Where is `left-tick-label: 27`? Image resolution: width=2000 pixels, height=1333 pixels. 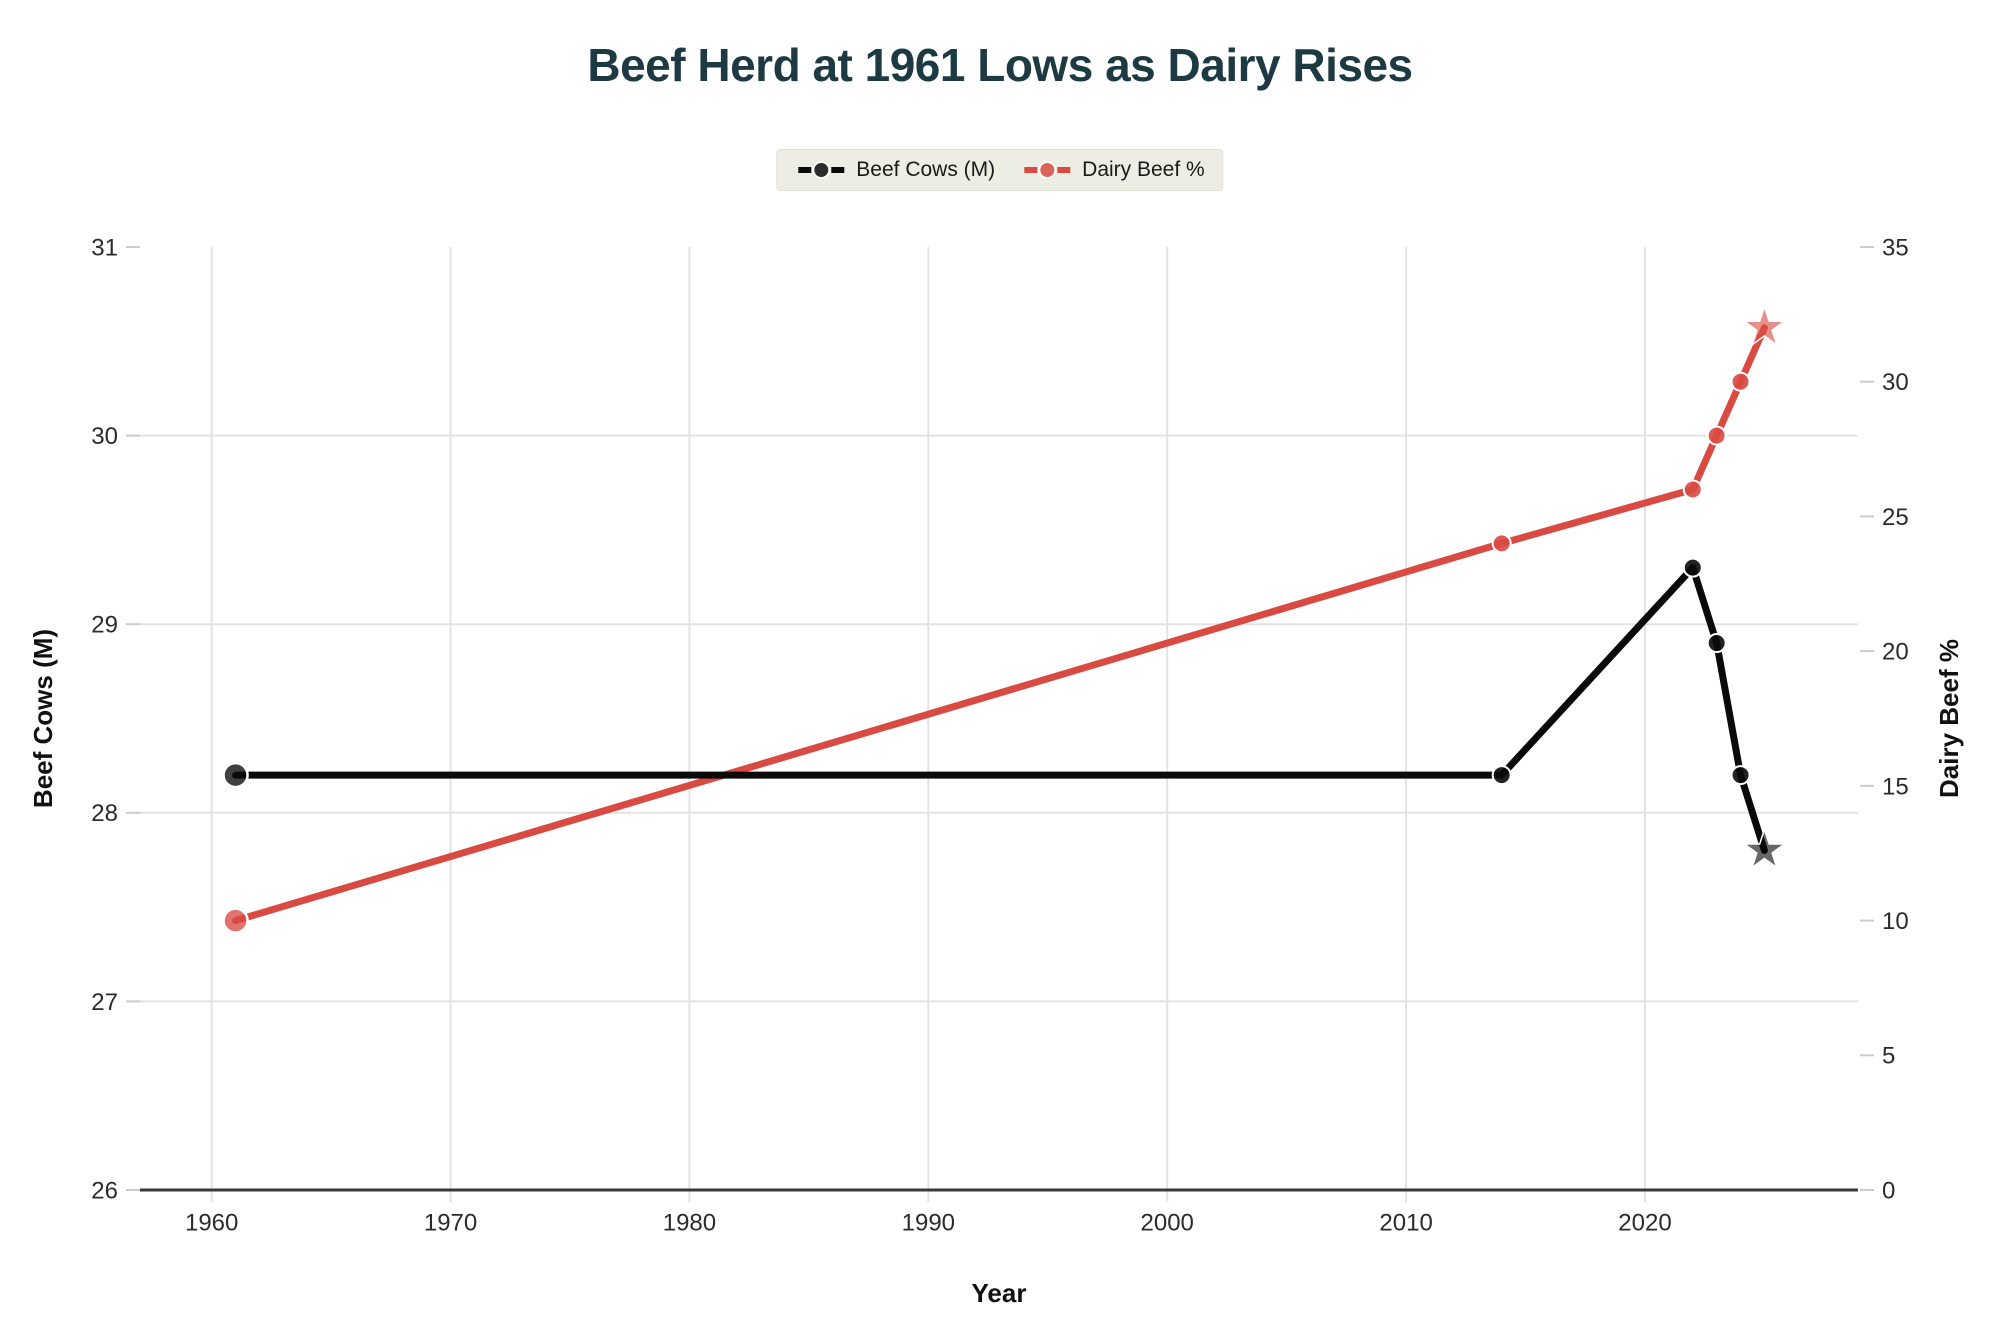
left-tick-label: 27 is located at coordinates (104, 1002).